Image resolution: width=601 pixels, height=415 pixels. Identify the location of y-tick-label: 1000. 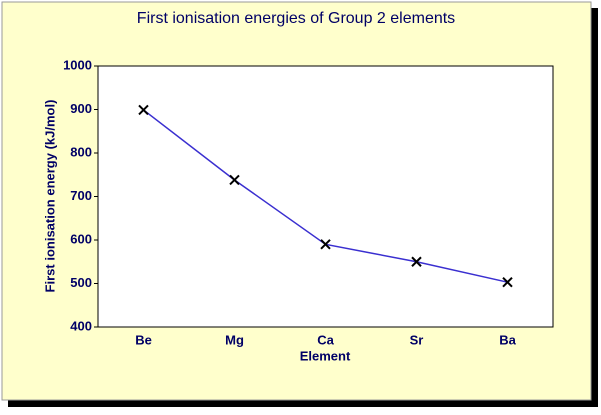
(77, 64).